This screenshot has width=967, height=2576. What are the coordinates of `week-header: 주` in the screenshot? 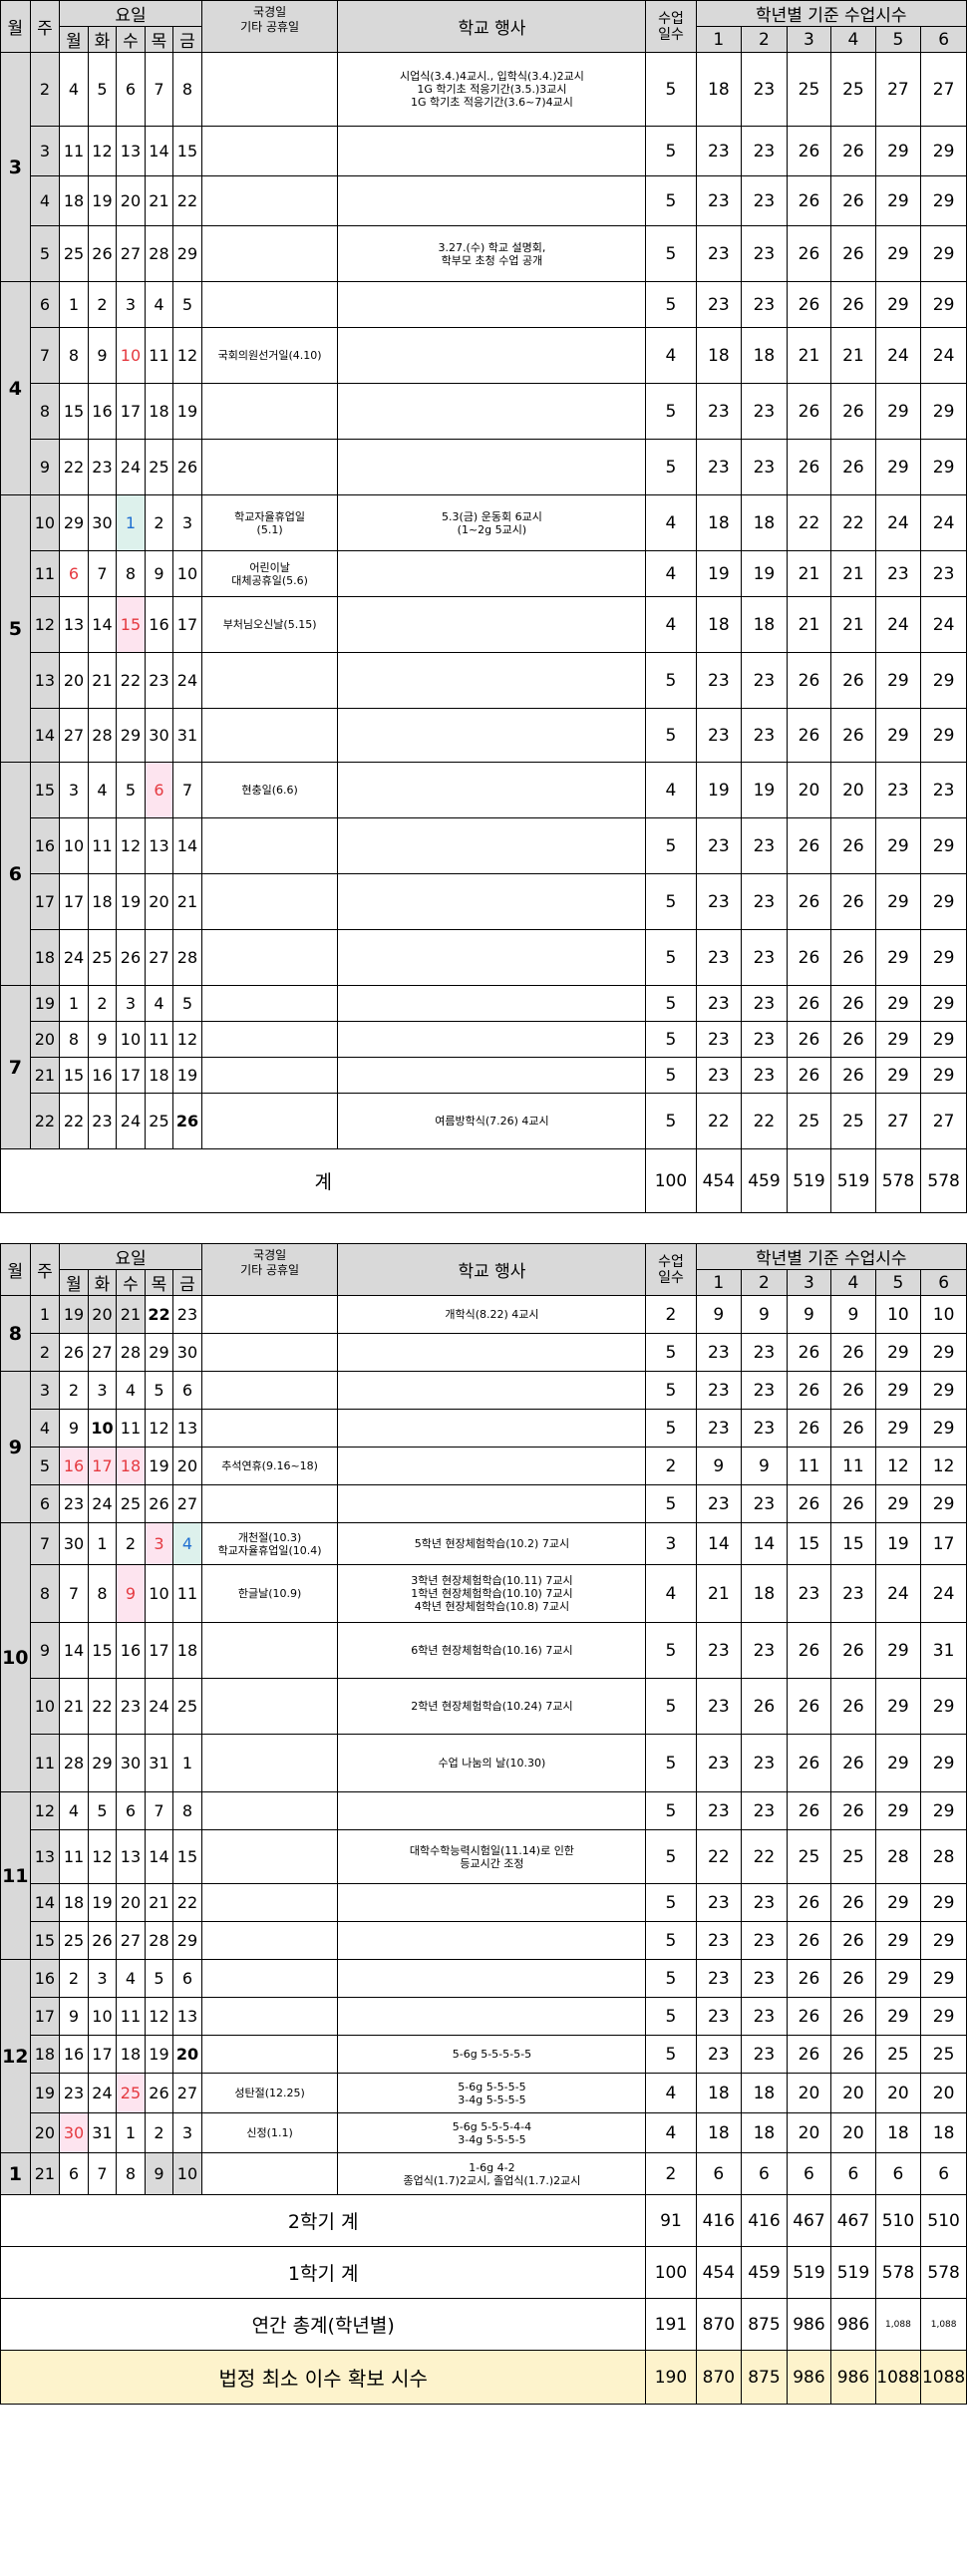 It's located at (45, 1269).